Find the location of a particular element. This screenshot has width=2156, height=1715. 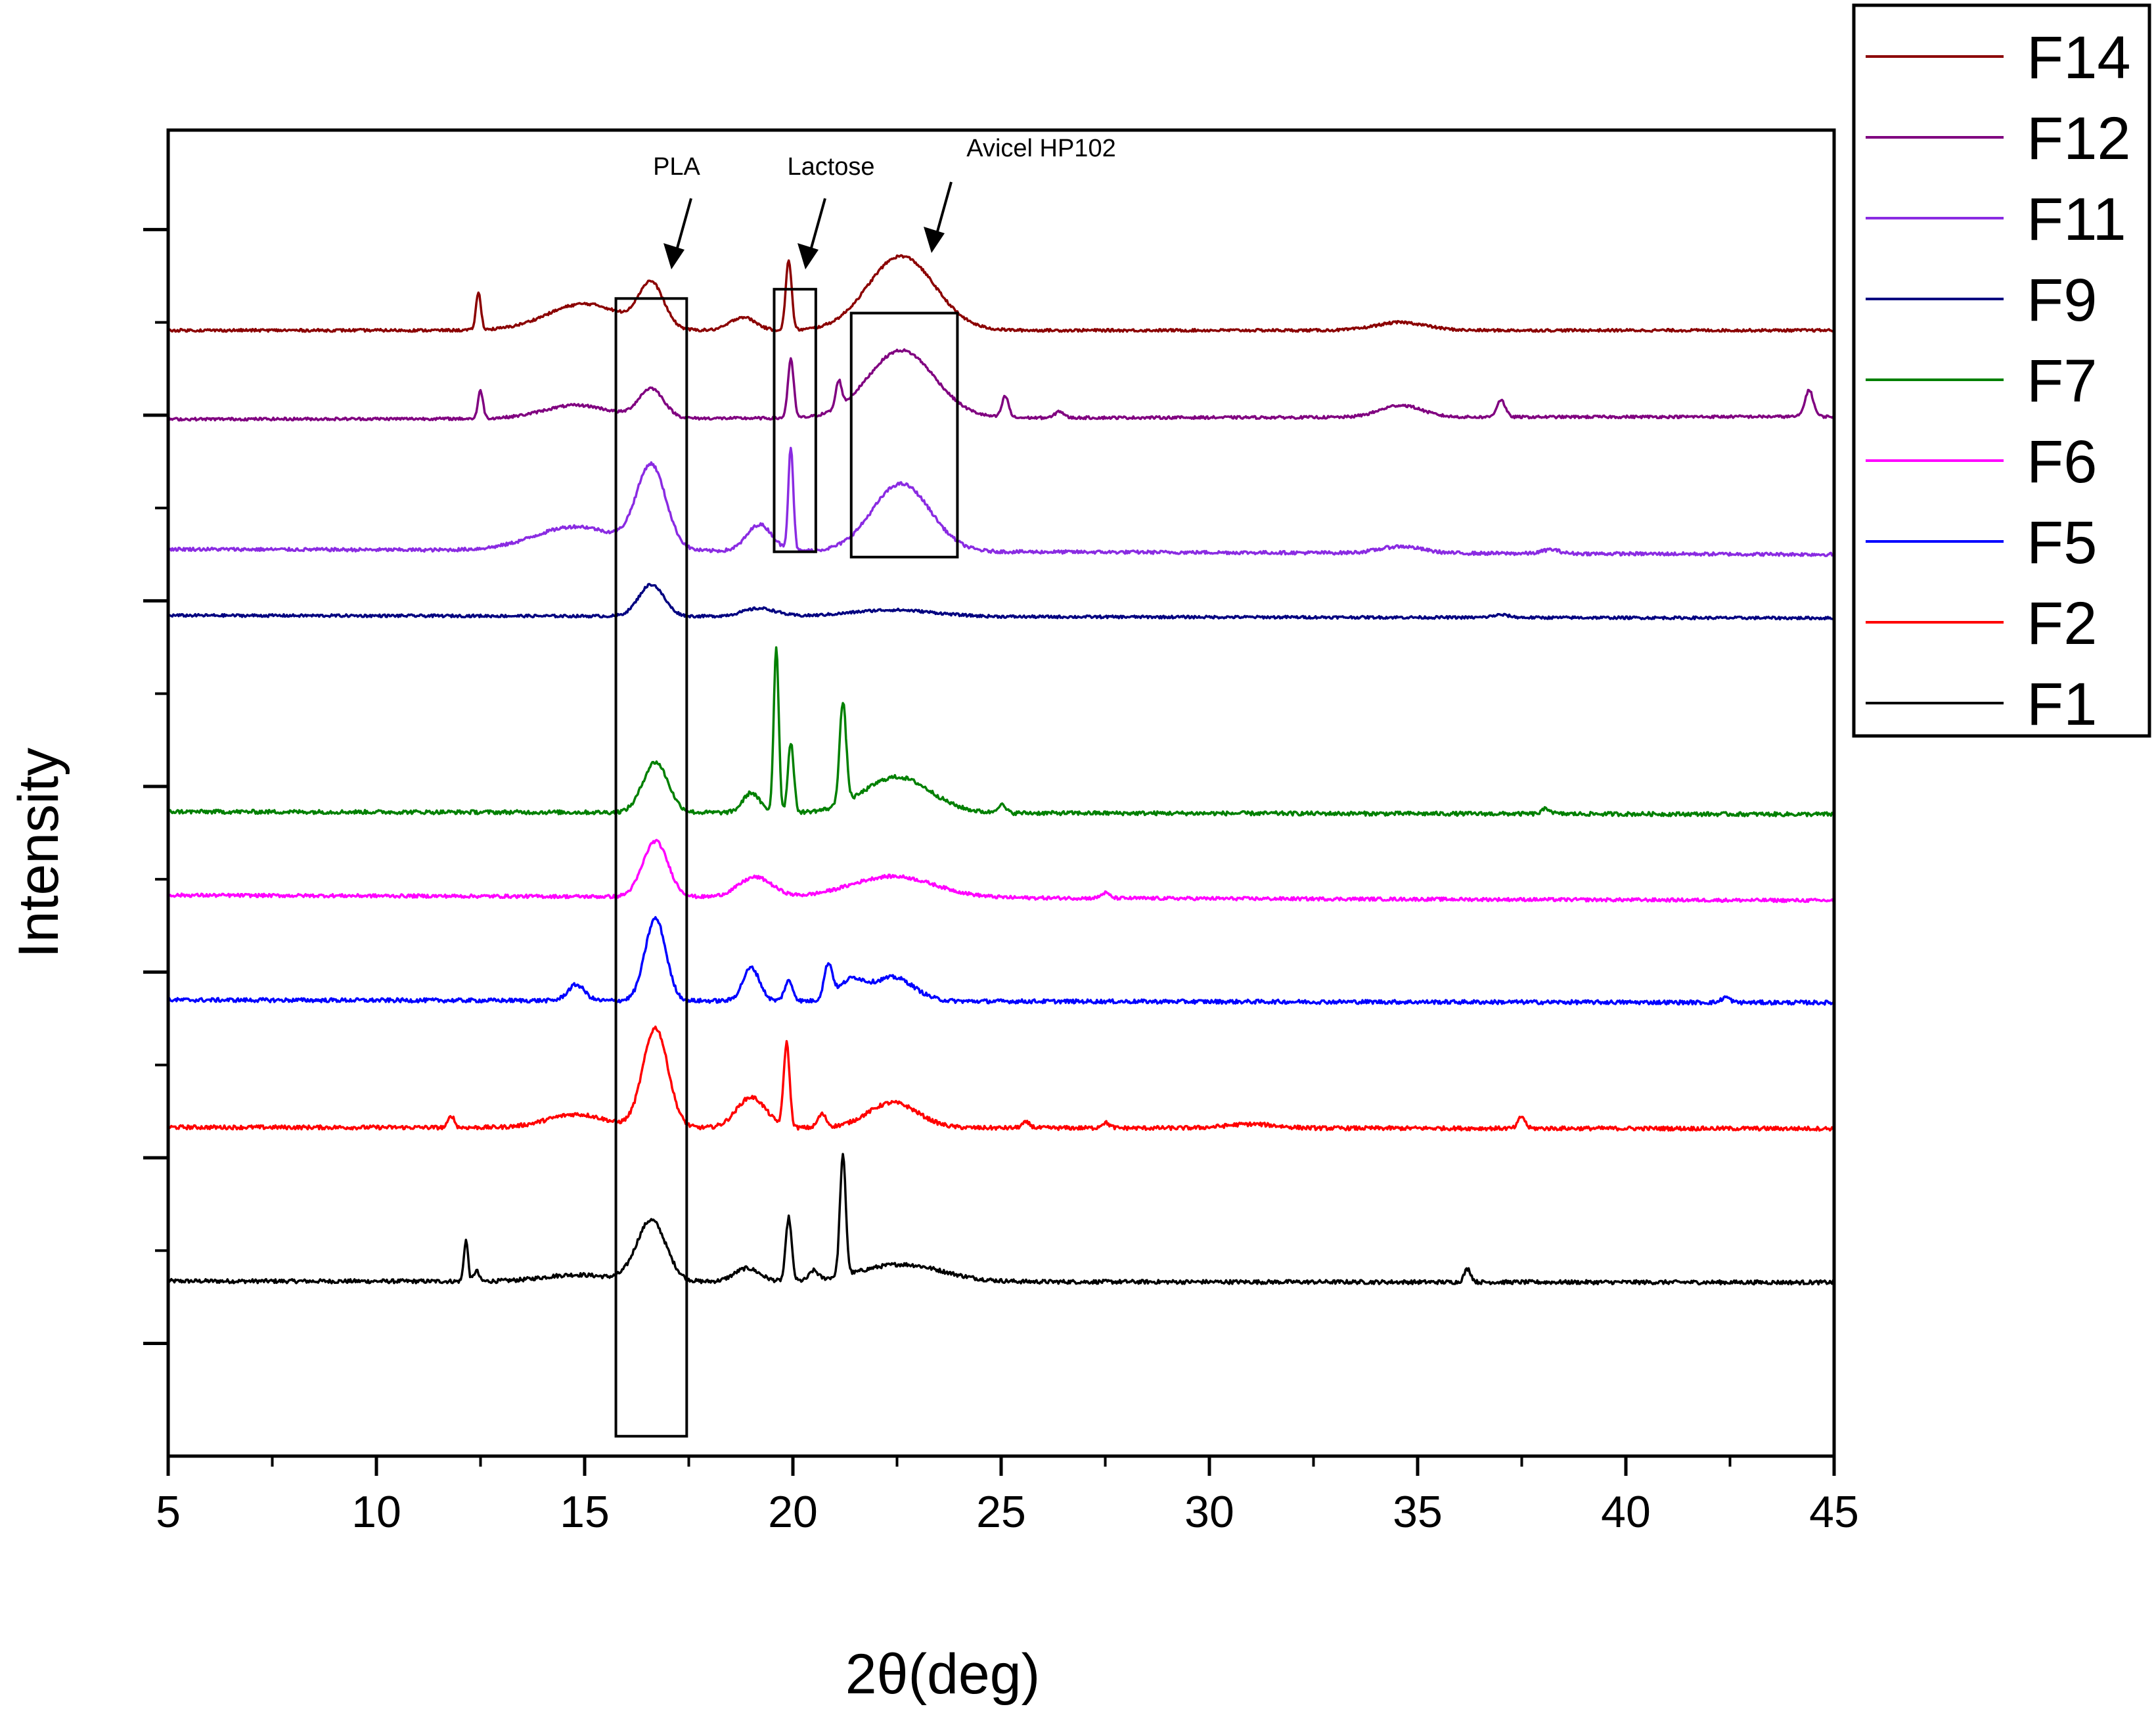

x-tick-label: 20 is located at coordinates (793, 1512).